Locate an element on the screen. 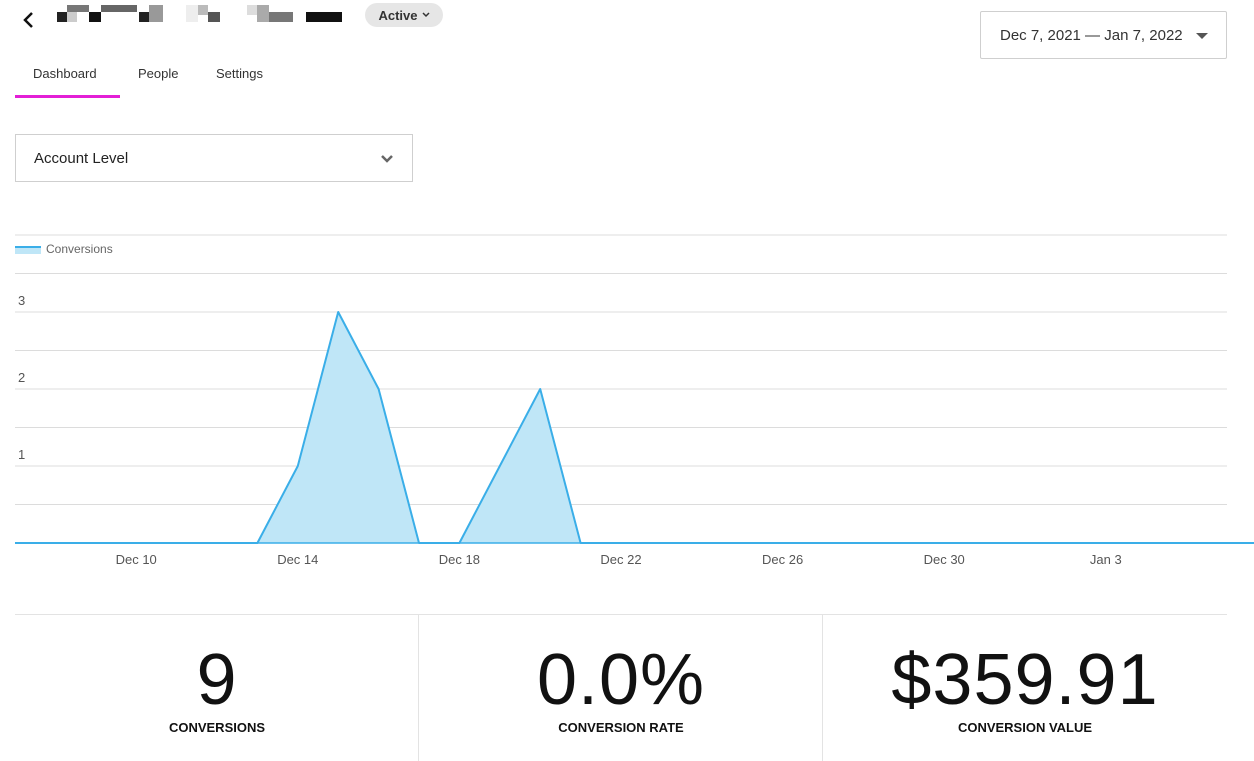 The width and height of the screenshot is (1254, 761). stat-value: 0.0% is located at coordinates (621, 680).